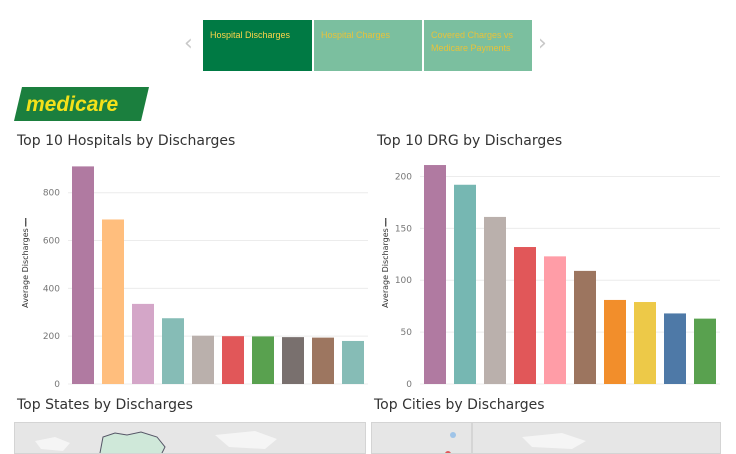 The image size is (736, 454). I want to click on tab-hospital-charges: Hospital Charges, so click(368, 45).